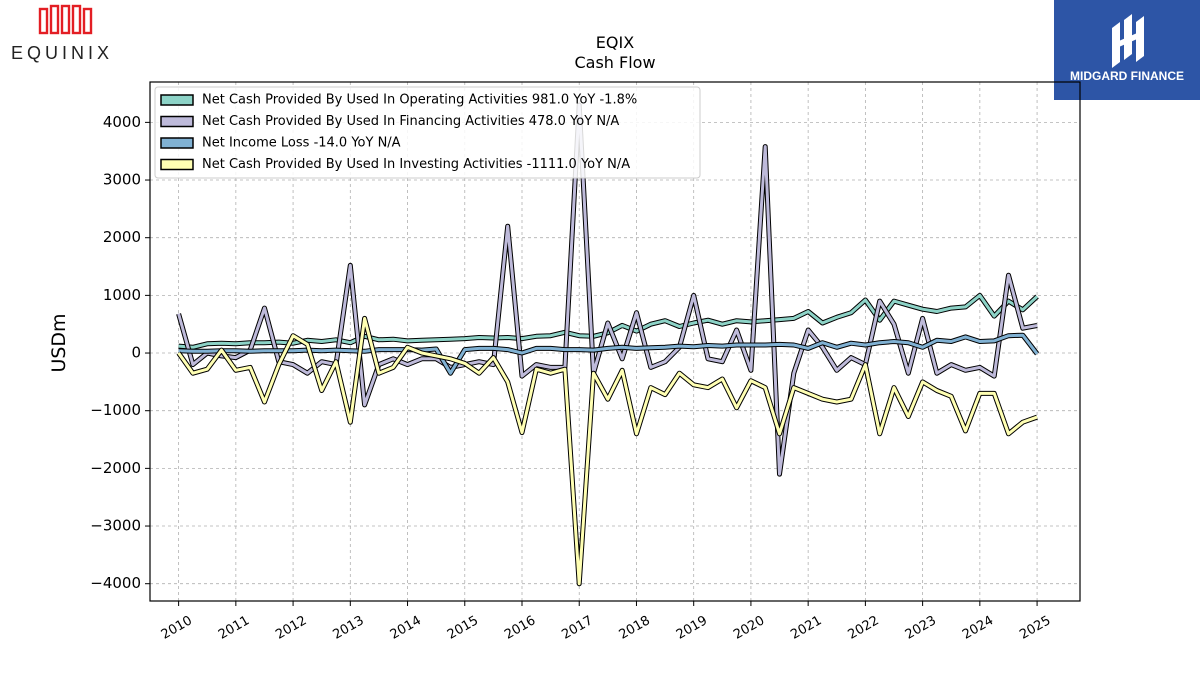 Image resolution: width=1200 pixels, height=675 pixels. I want to click on equinix-logo: EQUINIX, so click(65, 35).